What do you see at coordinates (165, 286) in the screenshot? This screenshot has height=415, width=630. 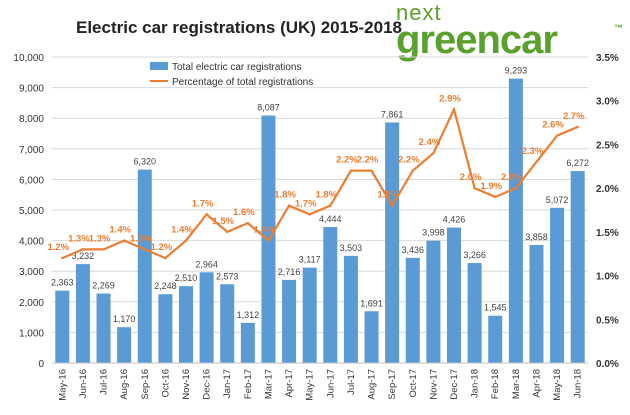 I see `bar-data-label: 2,248` at bounding box center [165, 286].